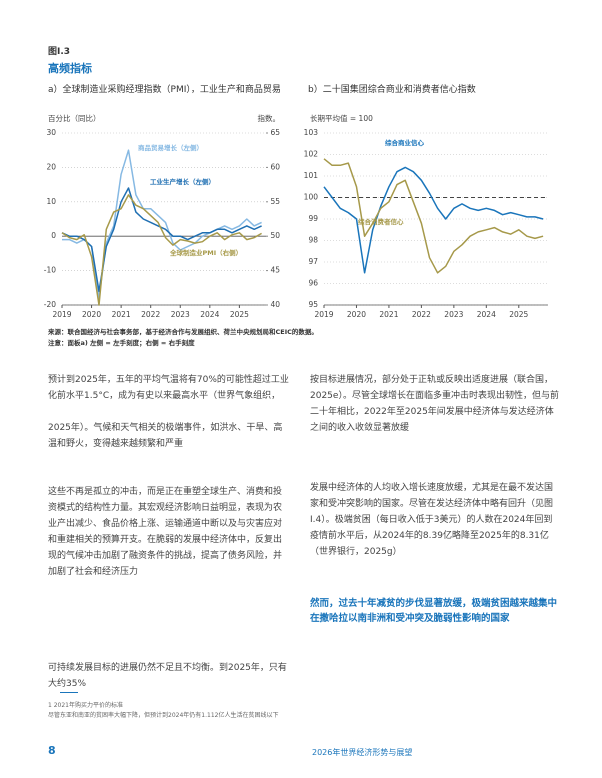  What do you see at coordinates (311, 132) in the screenshot?
I see `y-tick-label: 103` at bounding box center [311, 132].